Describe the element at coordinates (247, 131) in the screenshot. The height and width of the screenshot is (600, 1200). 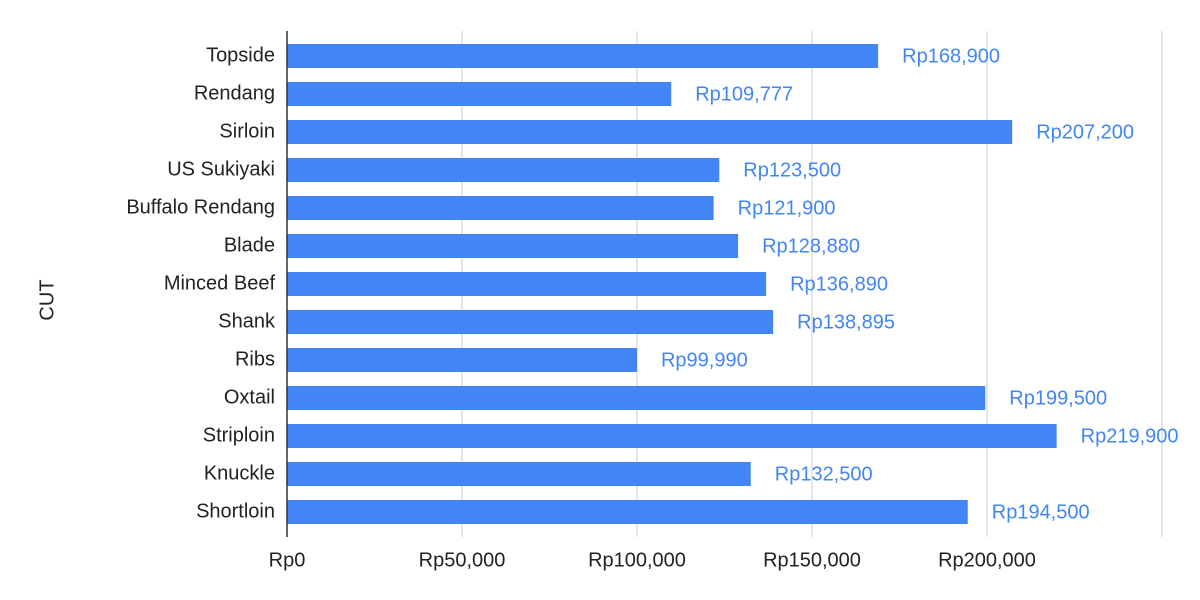
I see `y-tick-label: Sirloin` at that location.